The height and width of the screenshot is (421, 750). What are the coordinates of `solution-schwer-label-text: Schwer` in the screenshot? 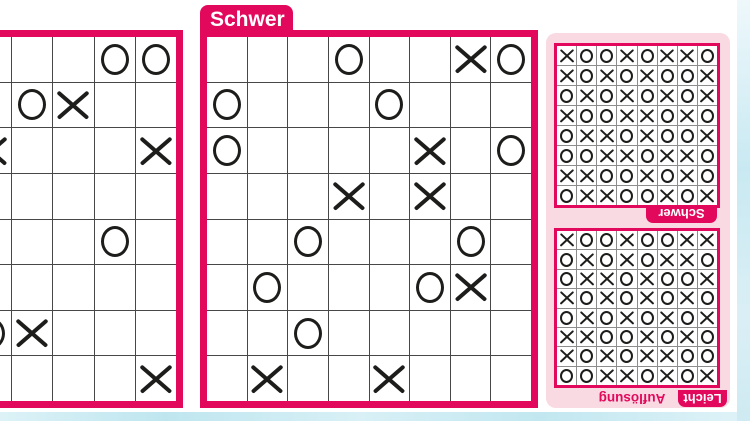 It's located at (681, 214).